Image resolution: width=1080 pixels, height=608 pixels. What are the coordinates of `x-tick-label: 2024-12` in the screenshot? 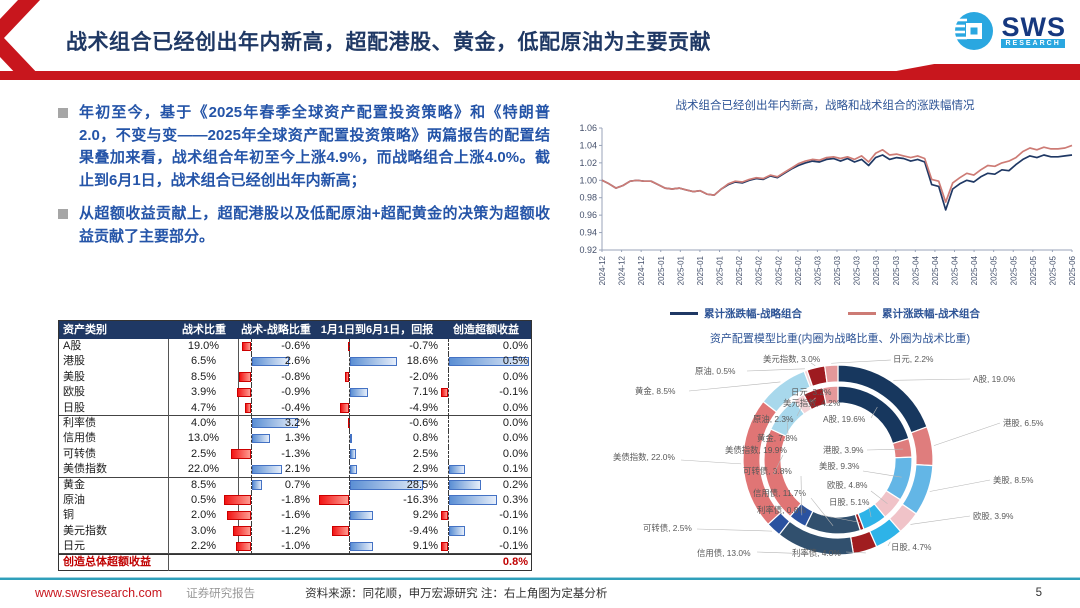 It's located at (622, 270).